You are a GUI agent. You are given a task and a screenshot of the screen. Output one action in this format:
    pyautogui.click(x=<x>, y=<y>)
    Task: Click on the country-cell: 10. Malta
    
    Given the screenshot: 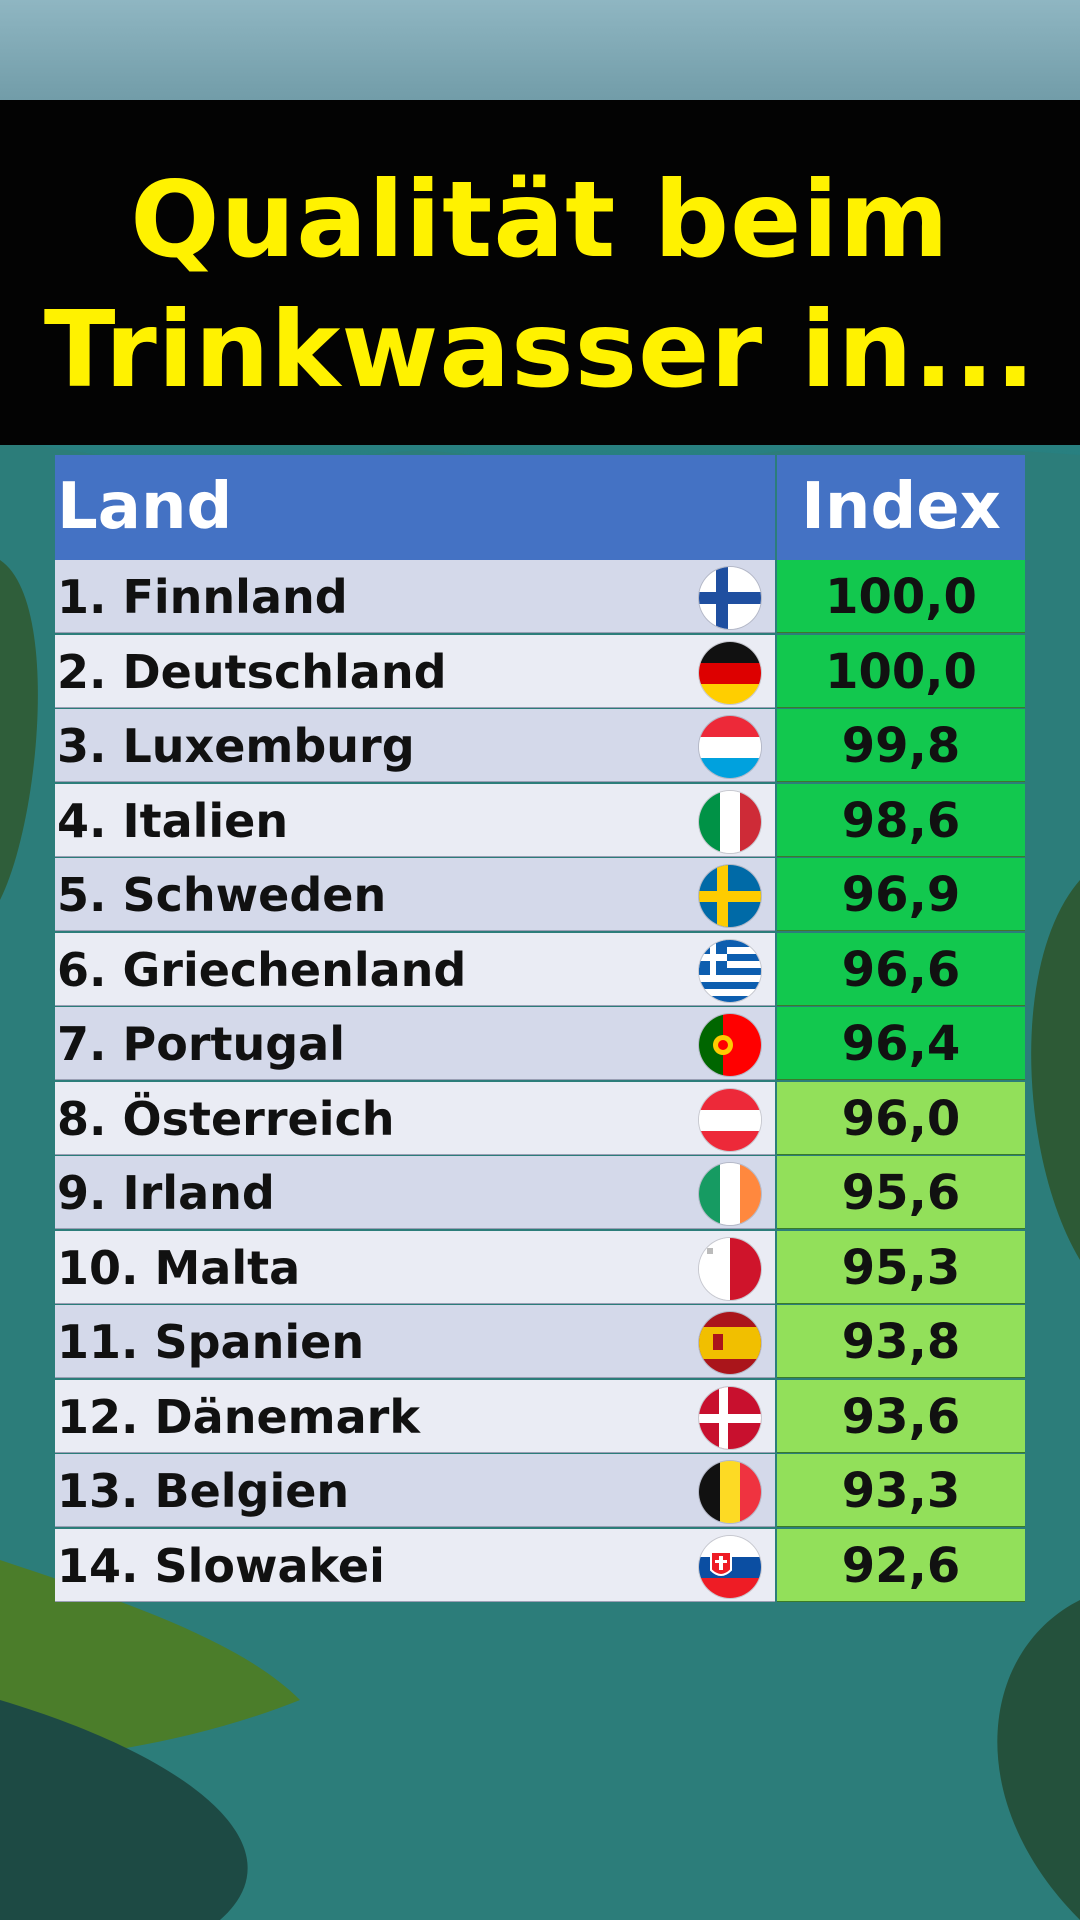 What is the action you would take?
    pyautogui.click(x=415, y=1267)
    